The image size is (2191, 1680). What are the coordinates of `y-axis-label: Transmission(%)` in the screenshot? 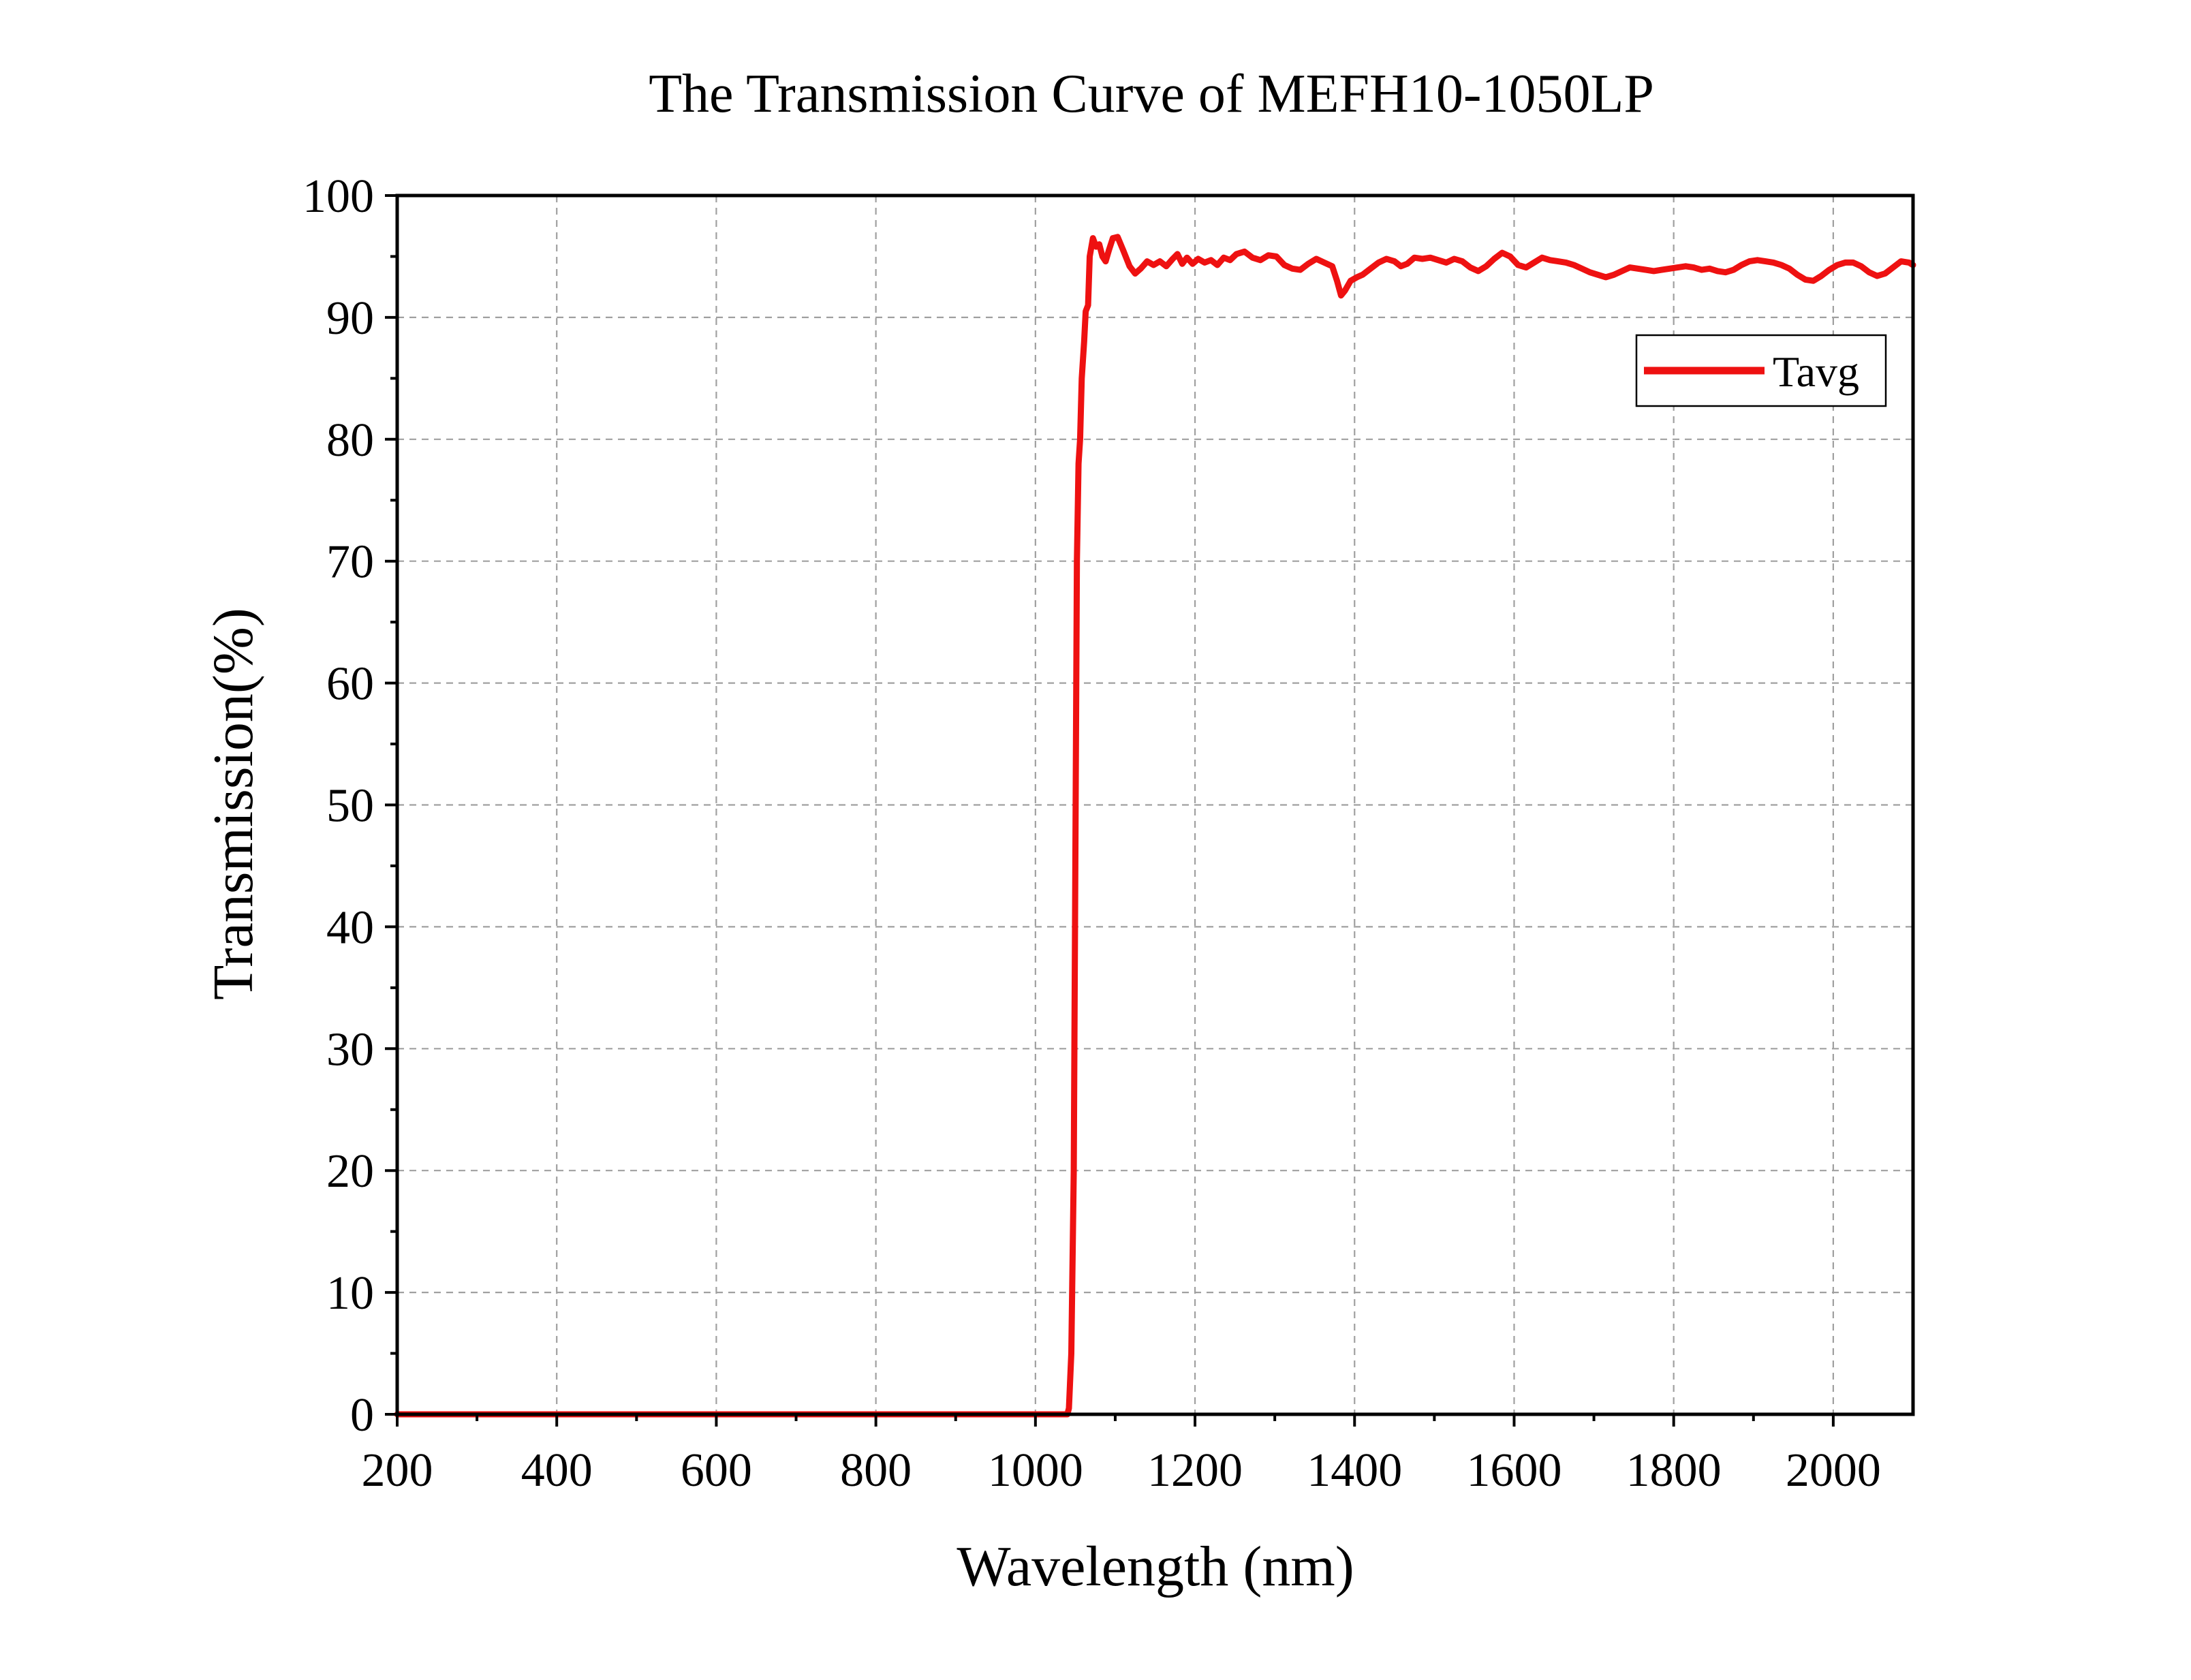 It's located at (233, 804).